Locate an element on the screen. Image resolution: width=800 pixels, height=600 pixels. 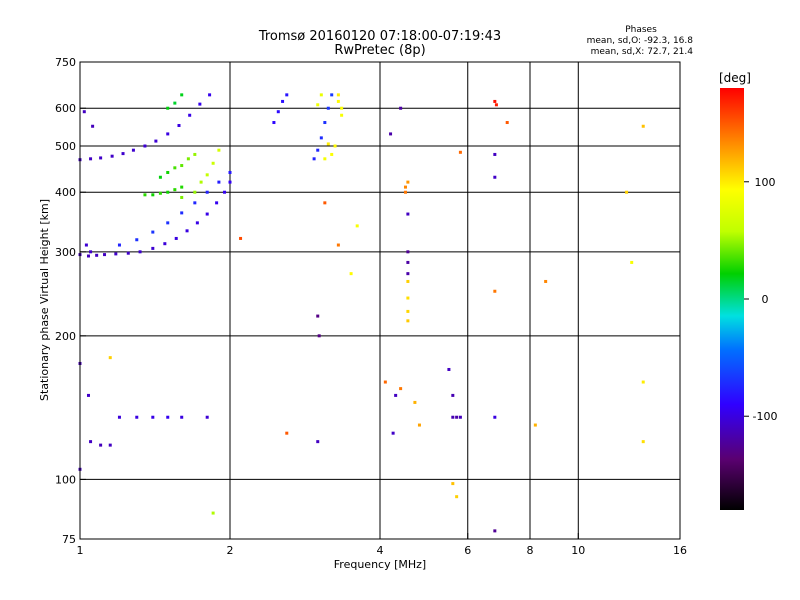
colorbar-ticks: 100 0 -100 is located at coordinates (760, 299).